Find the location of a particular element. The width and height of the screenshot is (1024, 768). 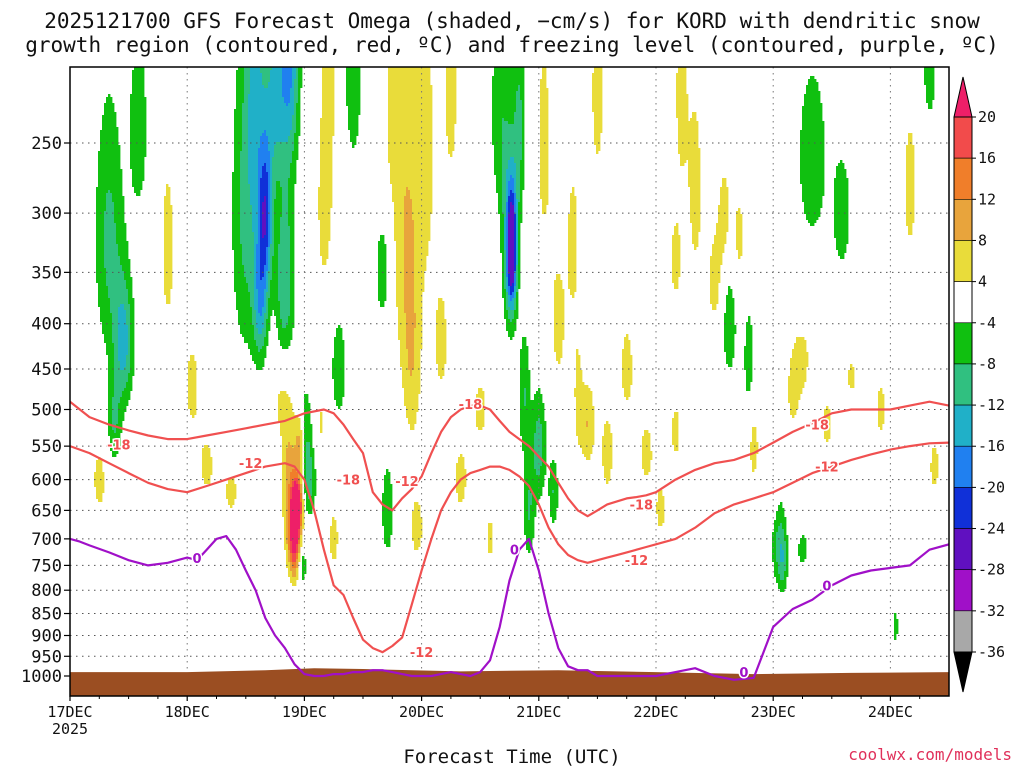

colorbar-label: 4 is located at coordinates (982, 282).